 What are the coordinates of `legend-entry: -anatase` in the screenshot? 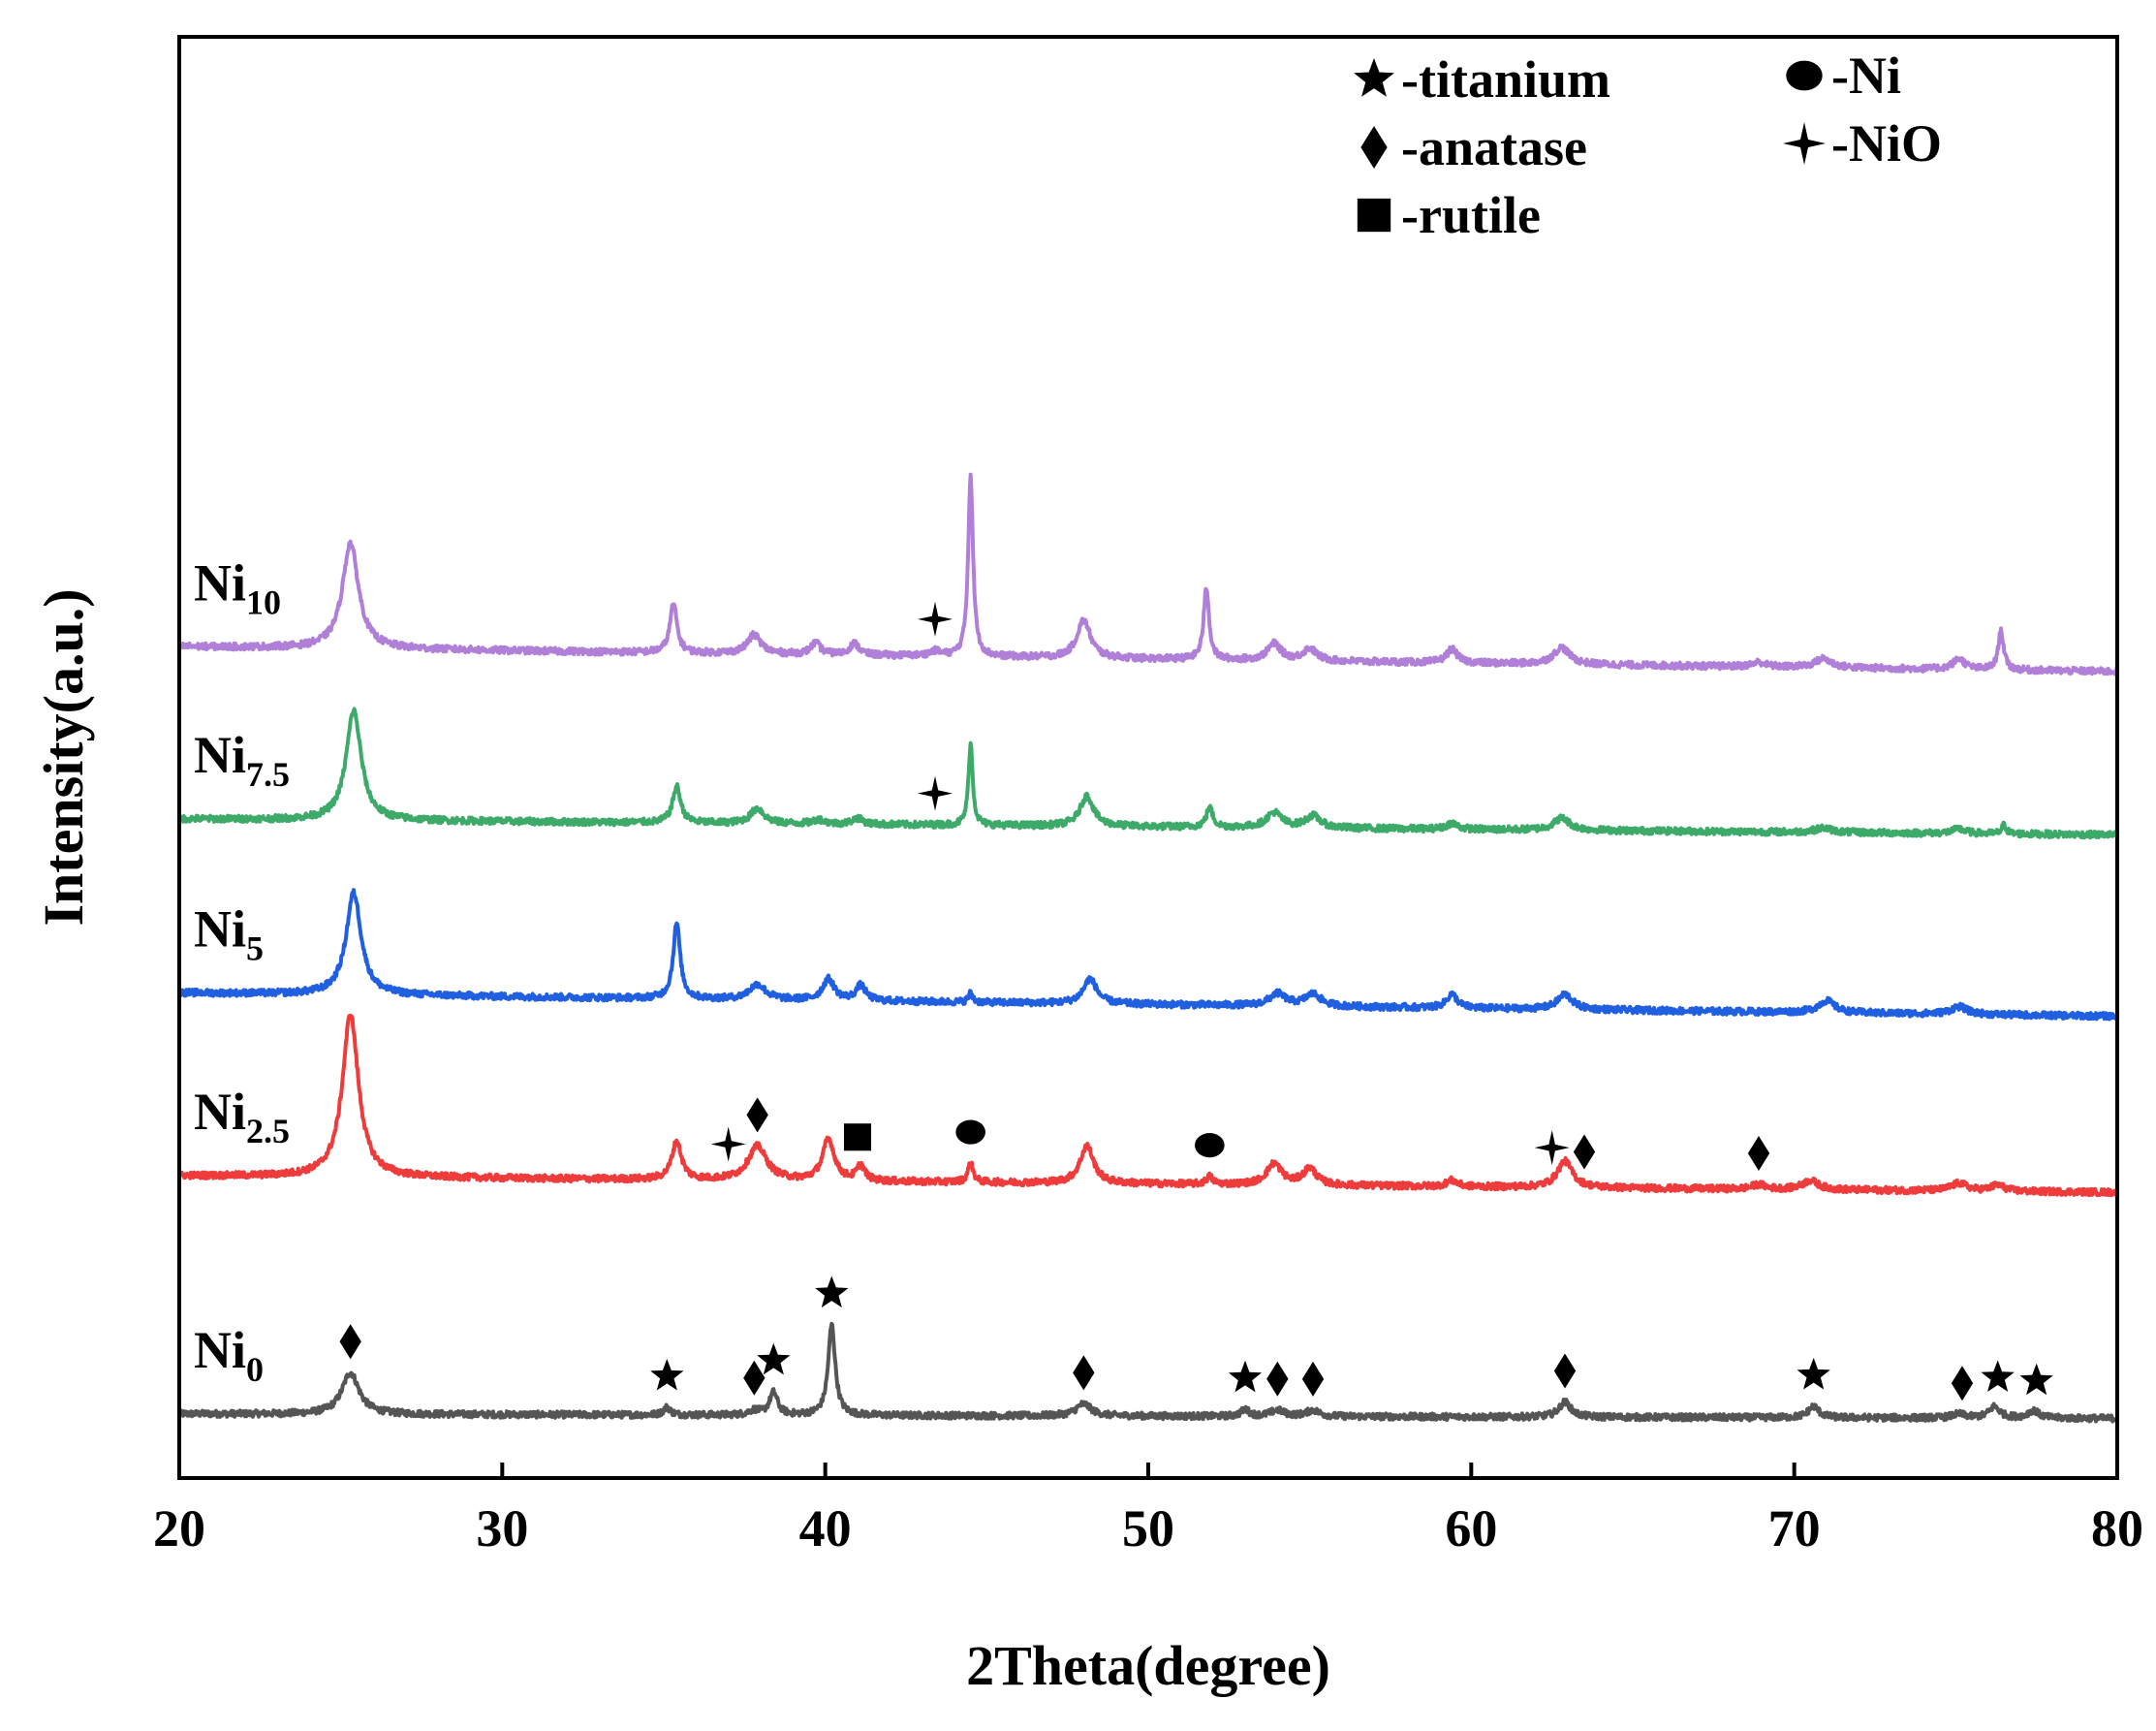 It's located at (1473, 147).